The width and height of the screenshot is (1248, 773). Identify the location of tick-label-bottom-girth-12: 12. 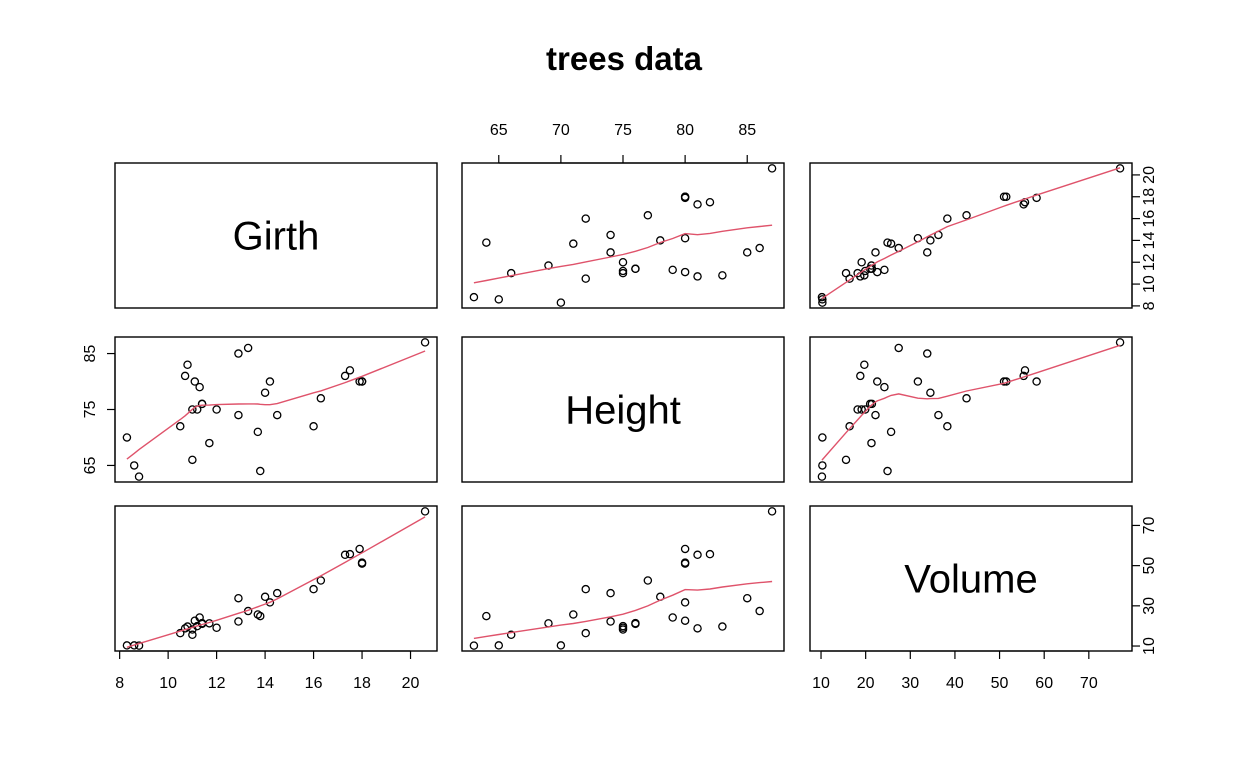
(217, 683).